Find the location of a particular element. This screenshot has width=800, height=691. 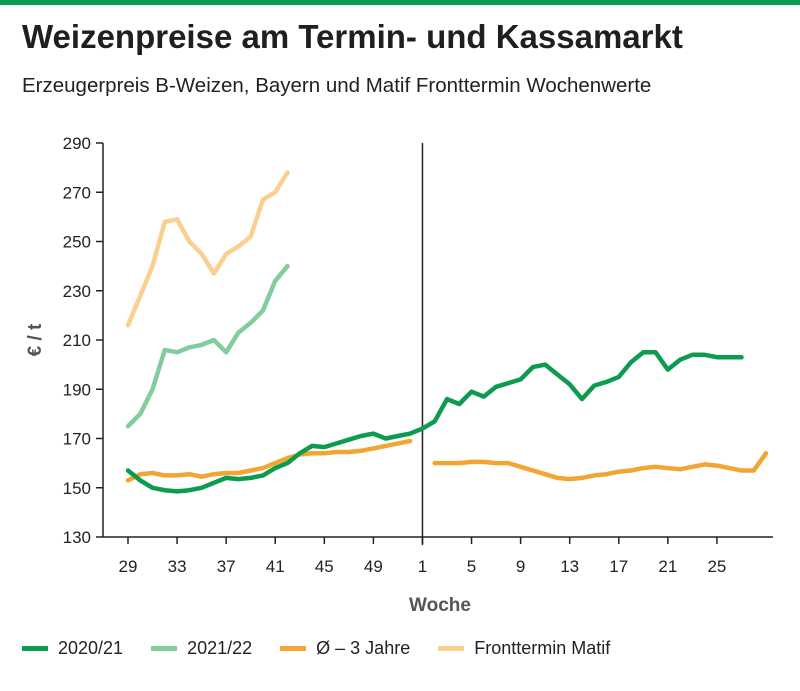

legend-label: Ø – 3 Jahre is located at coordinates (363, 647).